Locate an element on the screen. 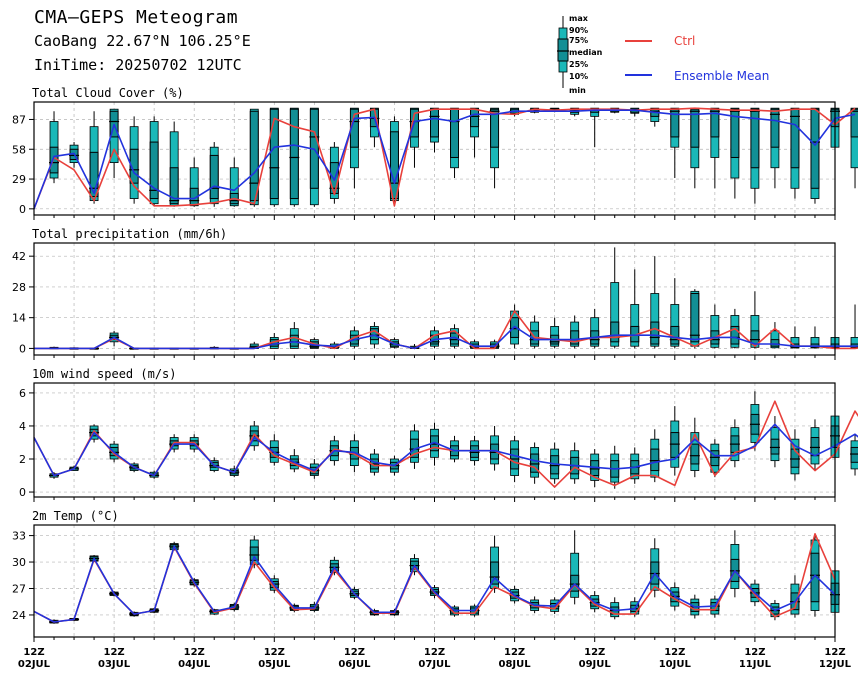 This screenshot has height=680, width=858. legend-box-iqr is located at coordinates (563, 50).